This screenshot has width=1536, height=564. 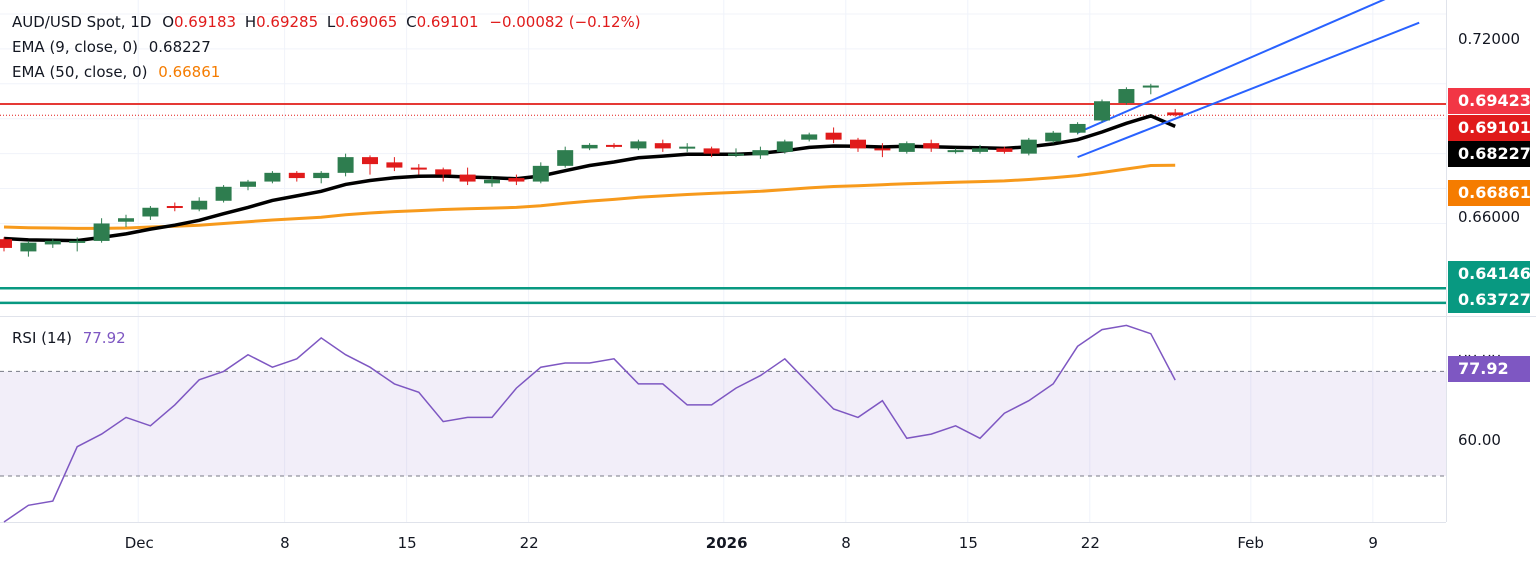 I want to click on high-label: H, so click(x=250, y=22).